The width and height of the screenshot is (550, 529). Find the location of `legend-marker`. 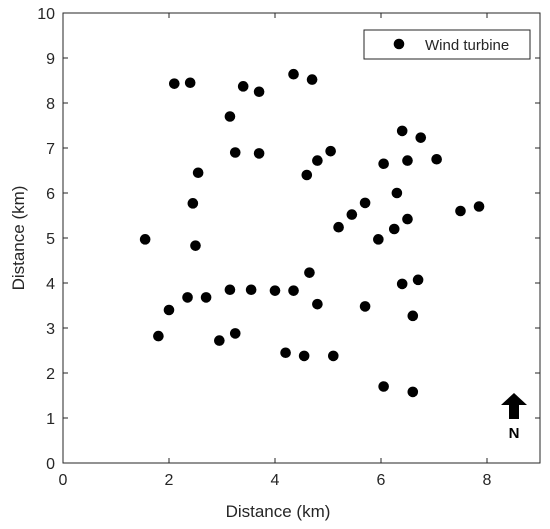

legend-marker is located at coordinates (399, 44).